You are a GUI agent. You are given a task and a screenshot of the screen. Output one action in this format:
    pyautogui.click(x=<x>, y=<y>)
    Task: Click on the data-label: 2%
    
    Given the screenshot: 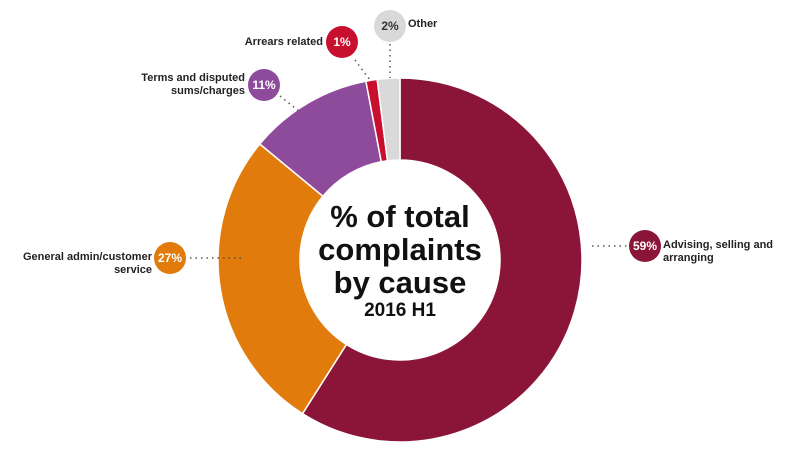 What is the action you would take?
    pyautogui.click(x=390, y=26)
    